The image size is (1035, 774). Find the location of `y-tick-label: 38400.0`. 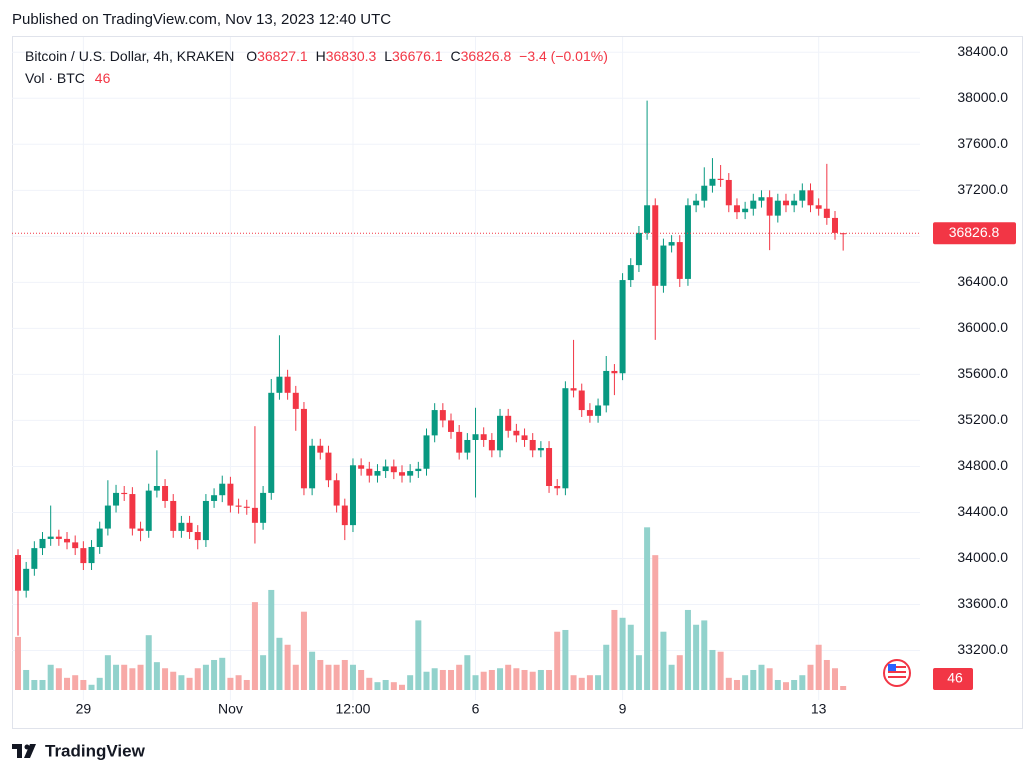

y-tick-label: 38400.0 is located at coordinates (982, 51).